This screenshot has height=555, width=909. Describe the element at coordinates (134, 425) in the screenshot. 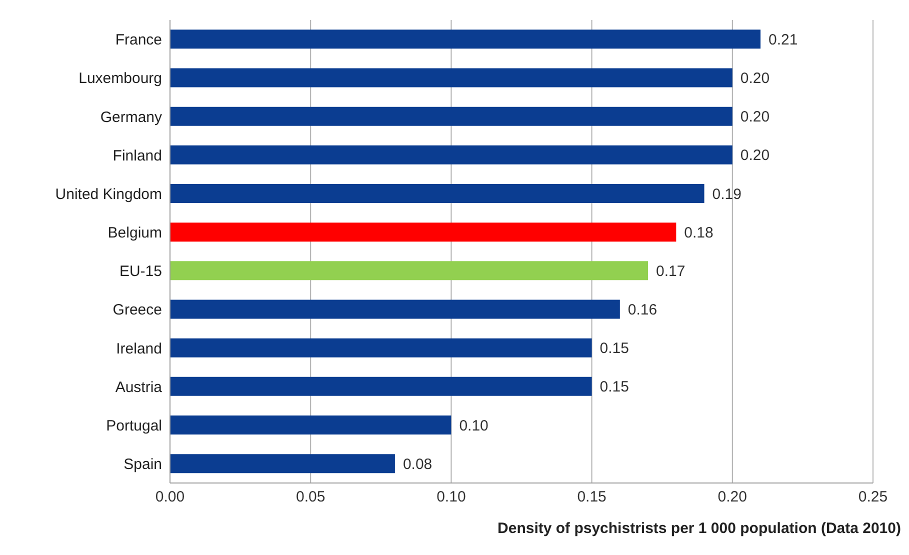

I see `y-tick-label: Portugal` at that location.